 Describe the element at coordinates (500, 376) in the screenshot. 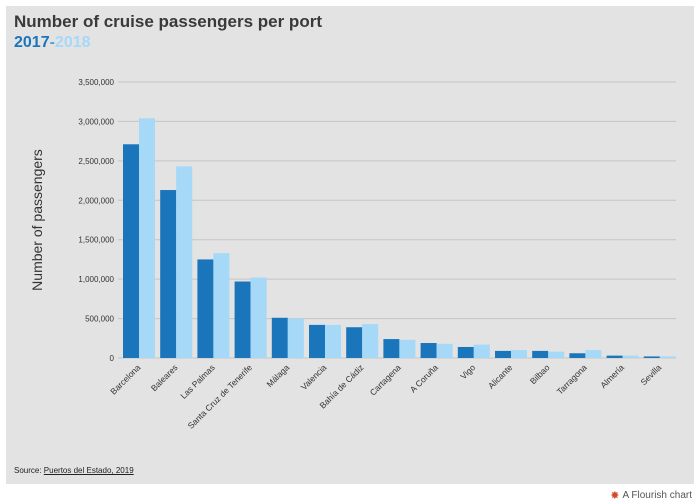

I see `x-tick-label: Alicante` at that location.